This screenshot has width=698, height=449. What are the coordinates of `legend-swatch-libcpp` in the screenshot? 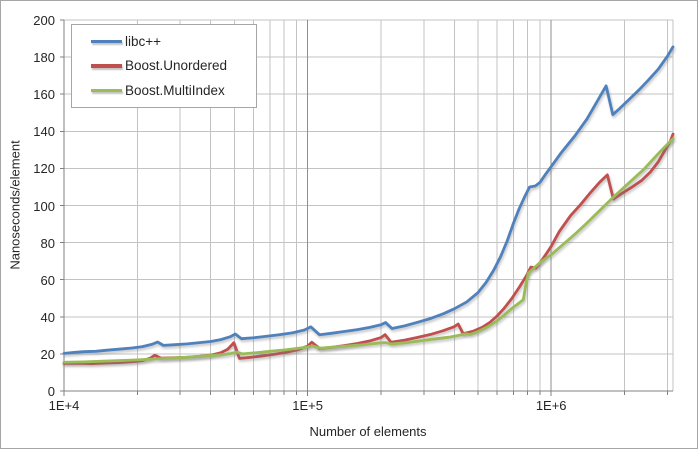 It's located at (106, 41).